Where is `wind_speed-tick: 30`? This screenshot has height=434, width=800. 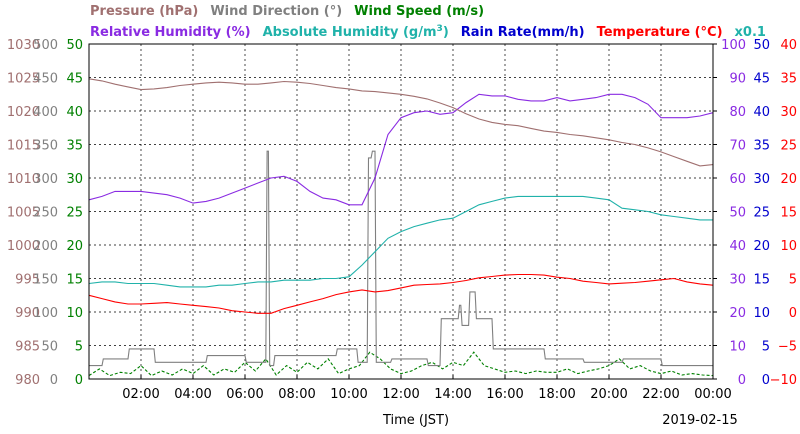 wind_speed-tick: 30 is located at coordinates (74, 179).